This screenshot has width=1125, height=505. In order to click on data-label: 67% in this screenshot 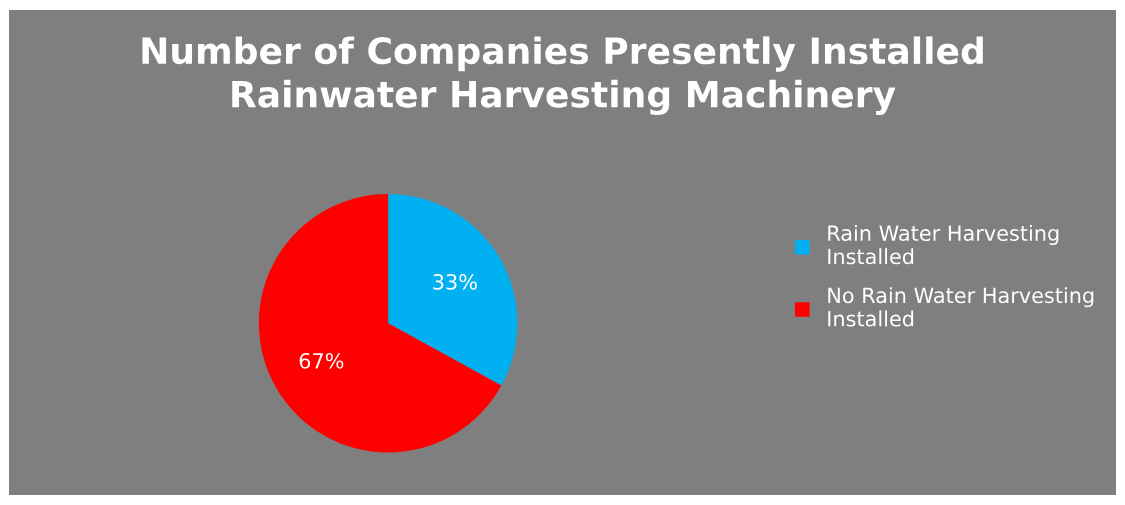, I will do `click(321, 360)`.